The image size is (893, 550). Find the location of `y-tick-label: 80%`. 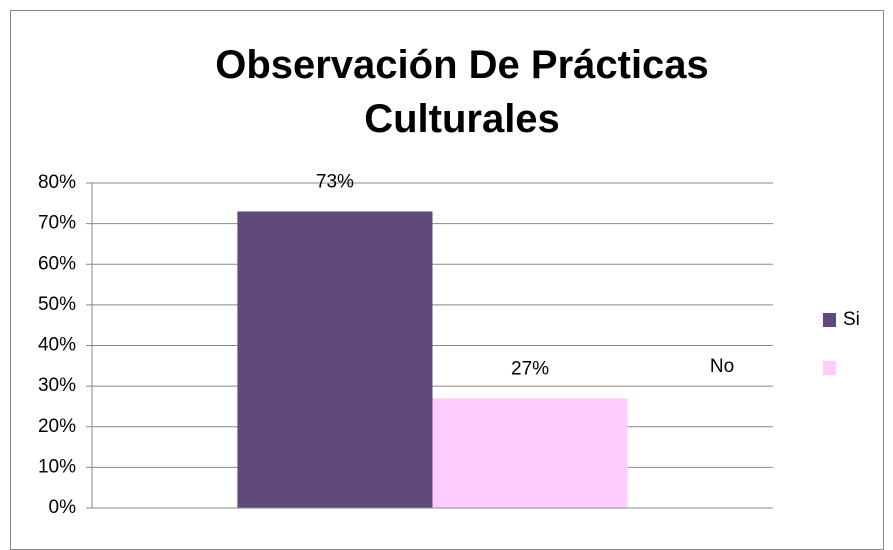

y-tick-label: 80% is located at coordinates (57, 182).